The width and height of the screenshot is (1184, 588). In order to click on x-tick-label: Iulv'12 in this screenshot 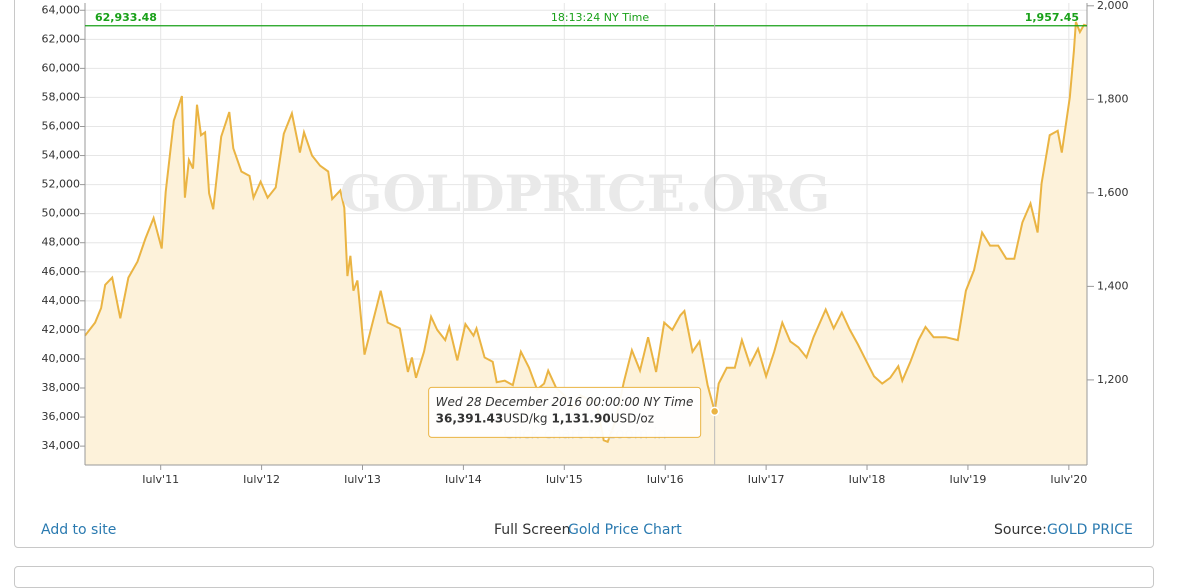, I will do `click(261, 479)`.